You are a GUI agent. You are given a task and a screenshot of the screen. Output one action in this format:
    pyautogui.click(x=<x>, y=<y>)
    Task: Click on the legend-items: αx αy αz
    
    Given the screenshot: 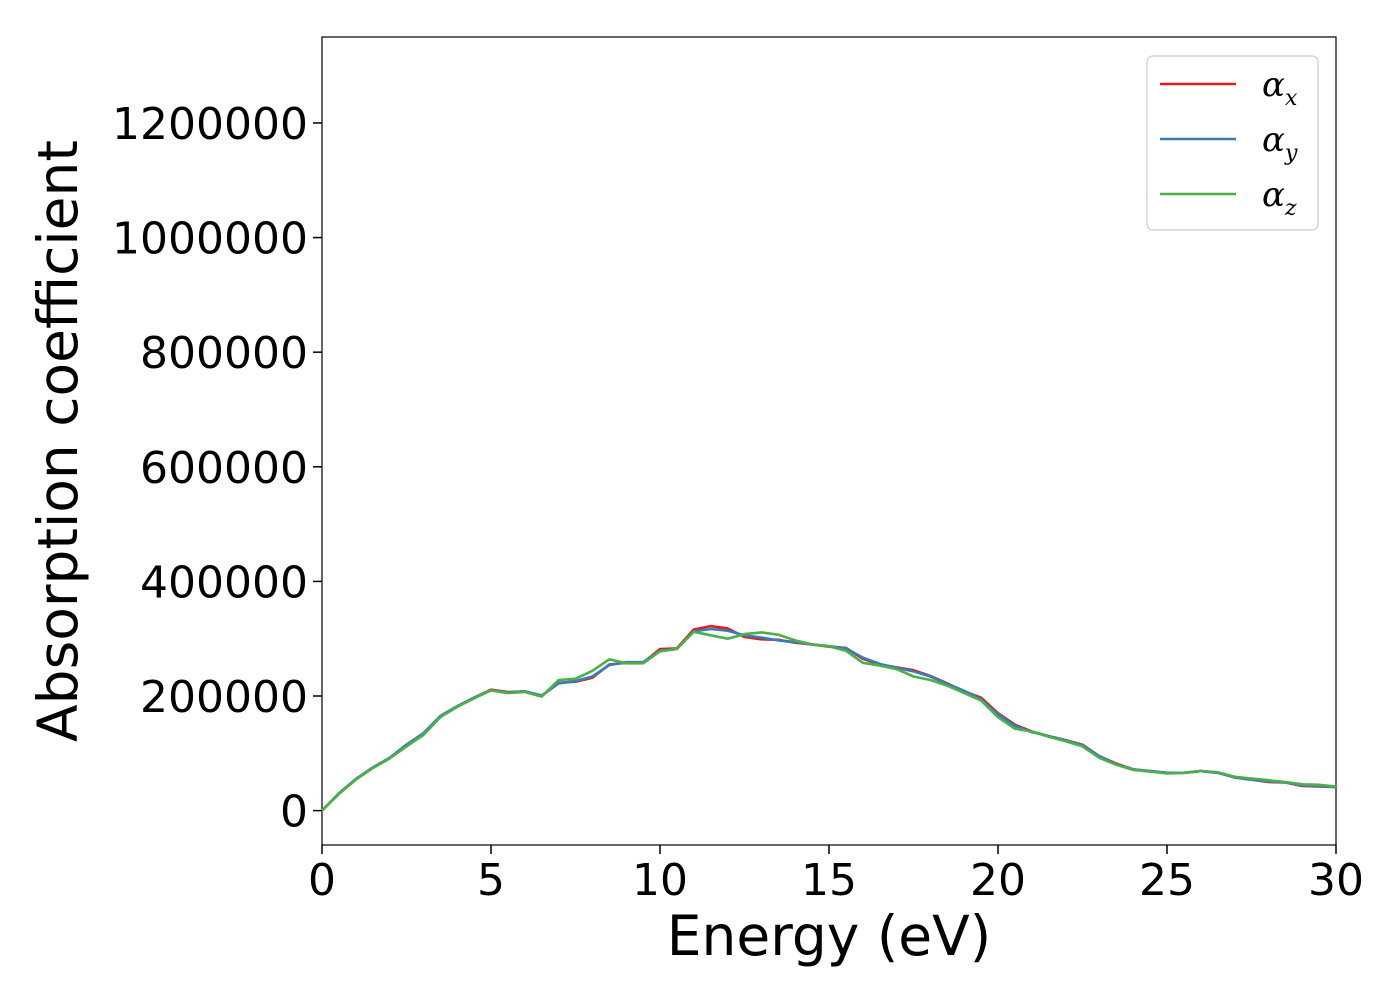 What is the action you would take?
    pyautogui.click(x=1229, y=143)
    